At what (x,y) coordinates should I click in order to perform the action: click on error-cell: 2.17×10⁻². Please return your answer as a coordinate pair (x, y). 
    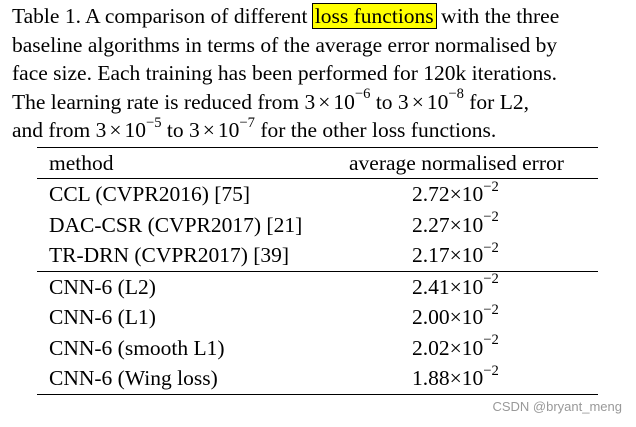
    Looking at the image, I should click on (455, 255).